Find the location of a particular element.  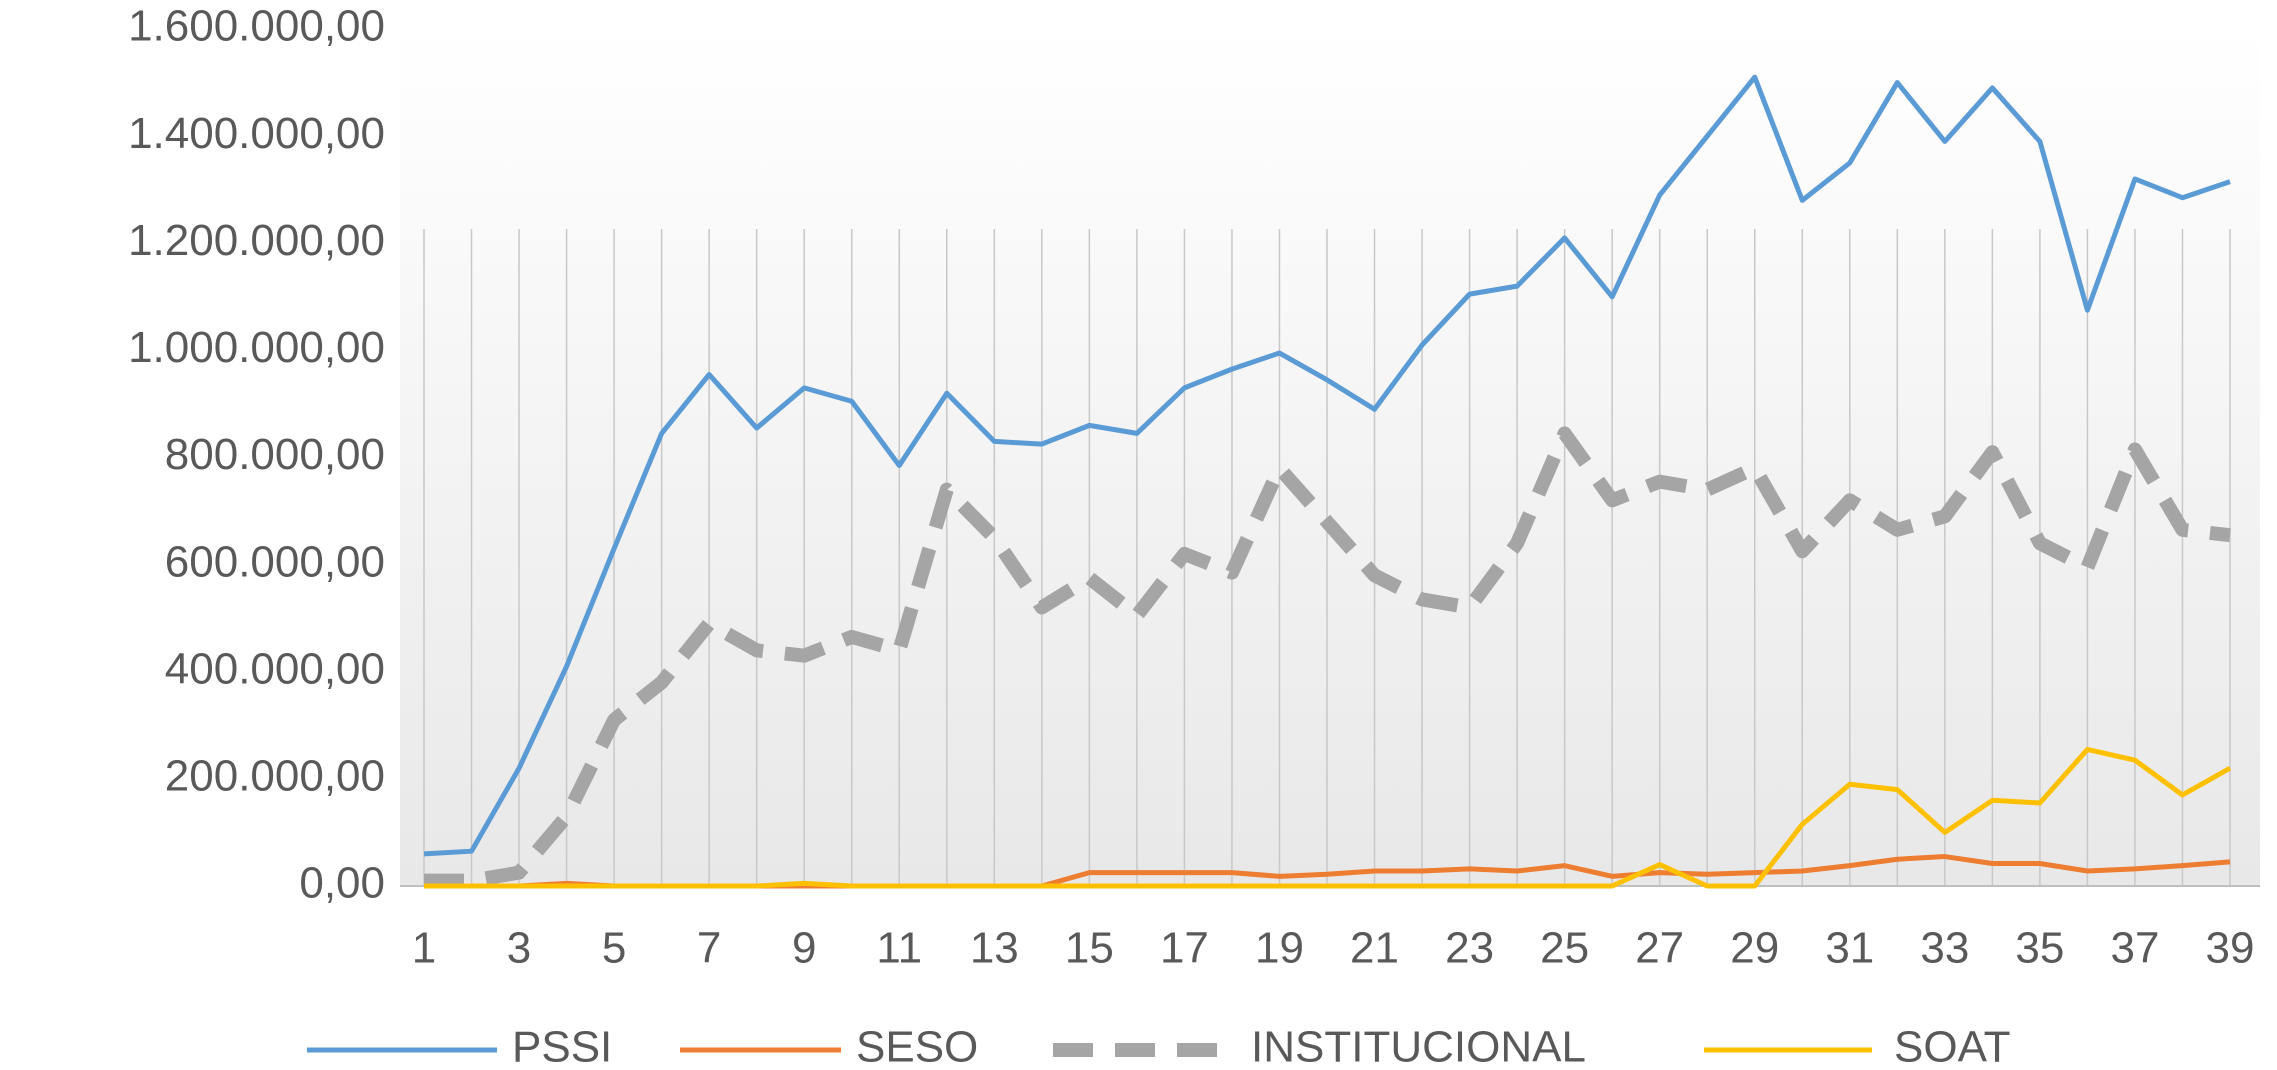

x-tick-label: 1 is located at coordinates (424, 948).